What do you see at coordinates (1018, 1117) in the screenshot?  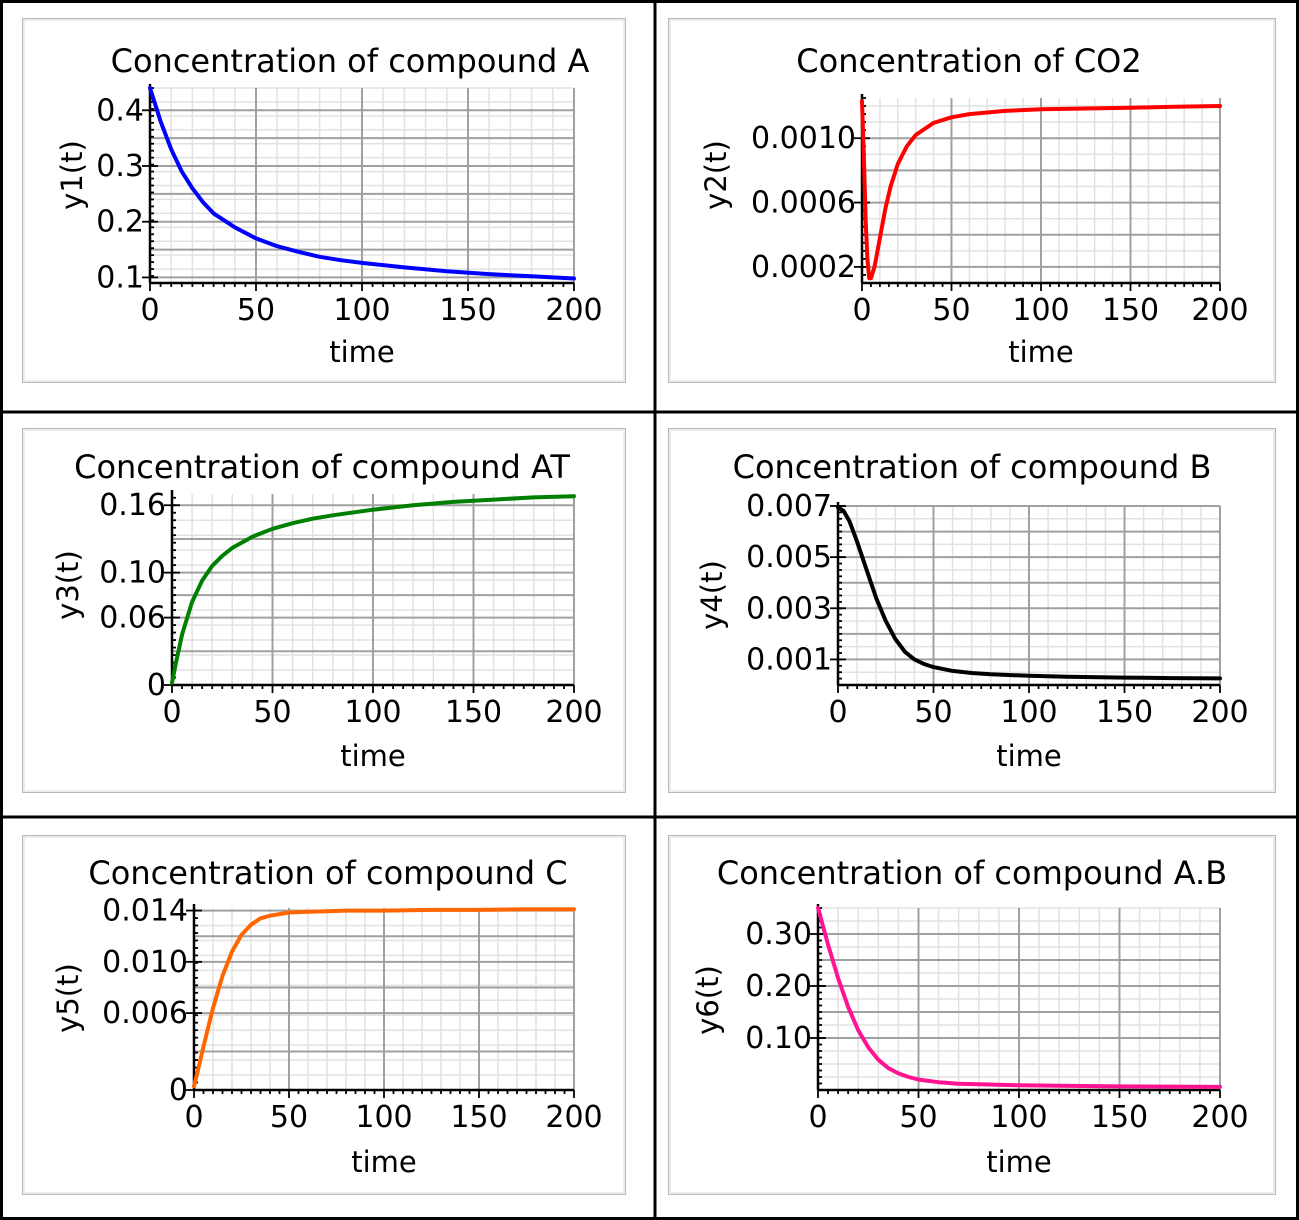 I see `chart-6-x-tick-label: 100` at bounding box center [1018, 1117].